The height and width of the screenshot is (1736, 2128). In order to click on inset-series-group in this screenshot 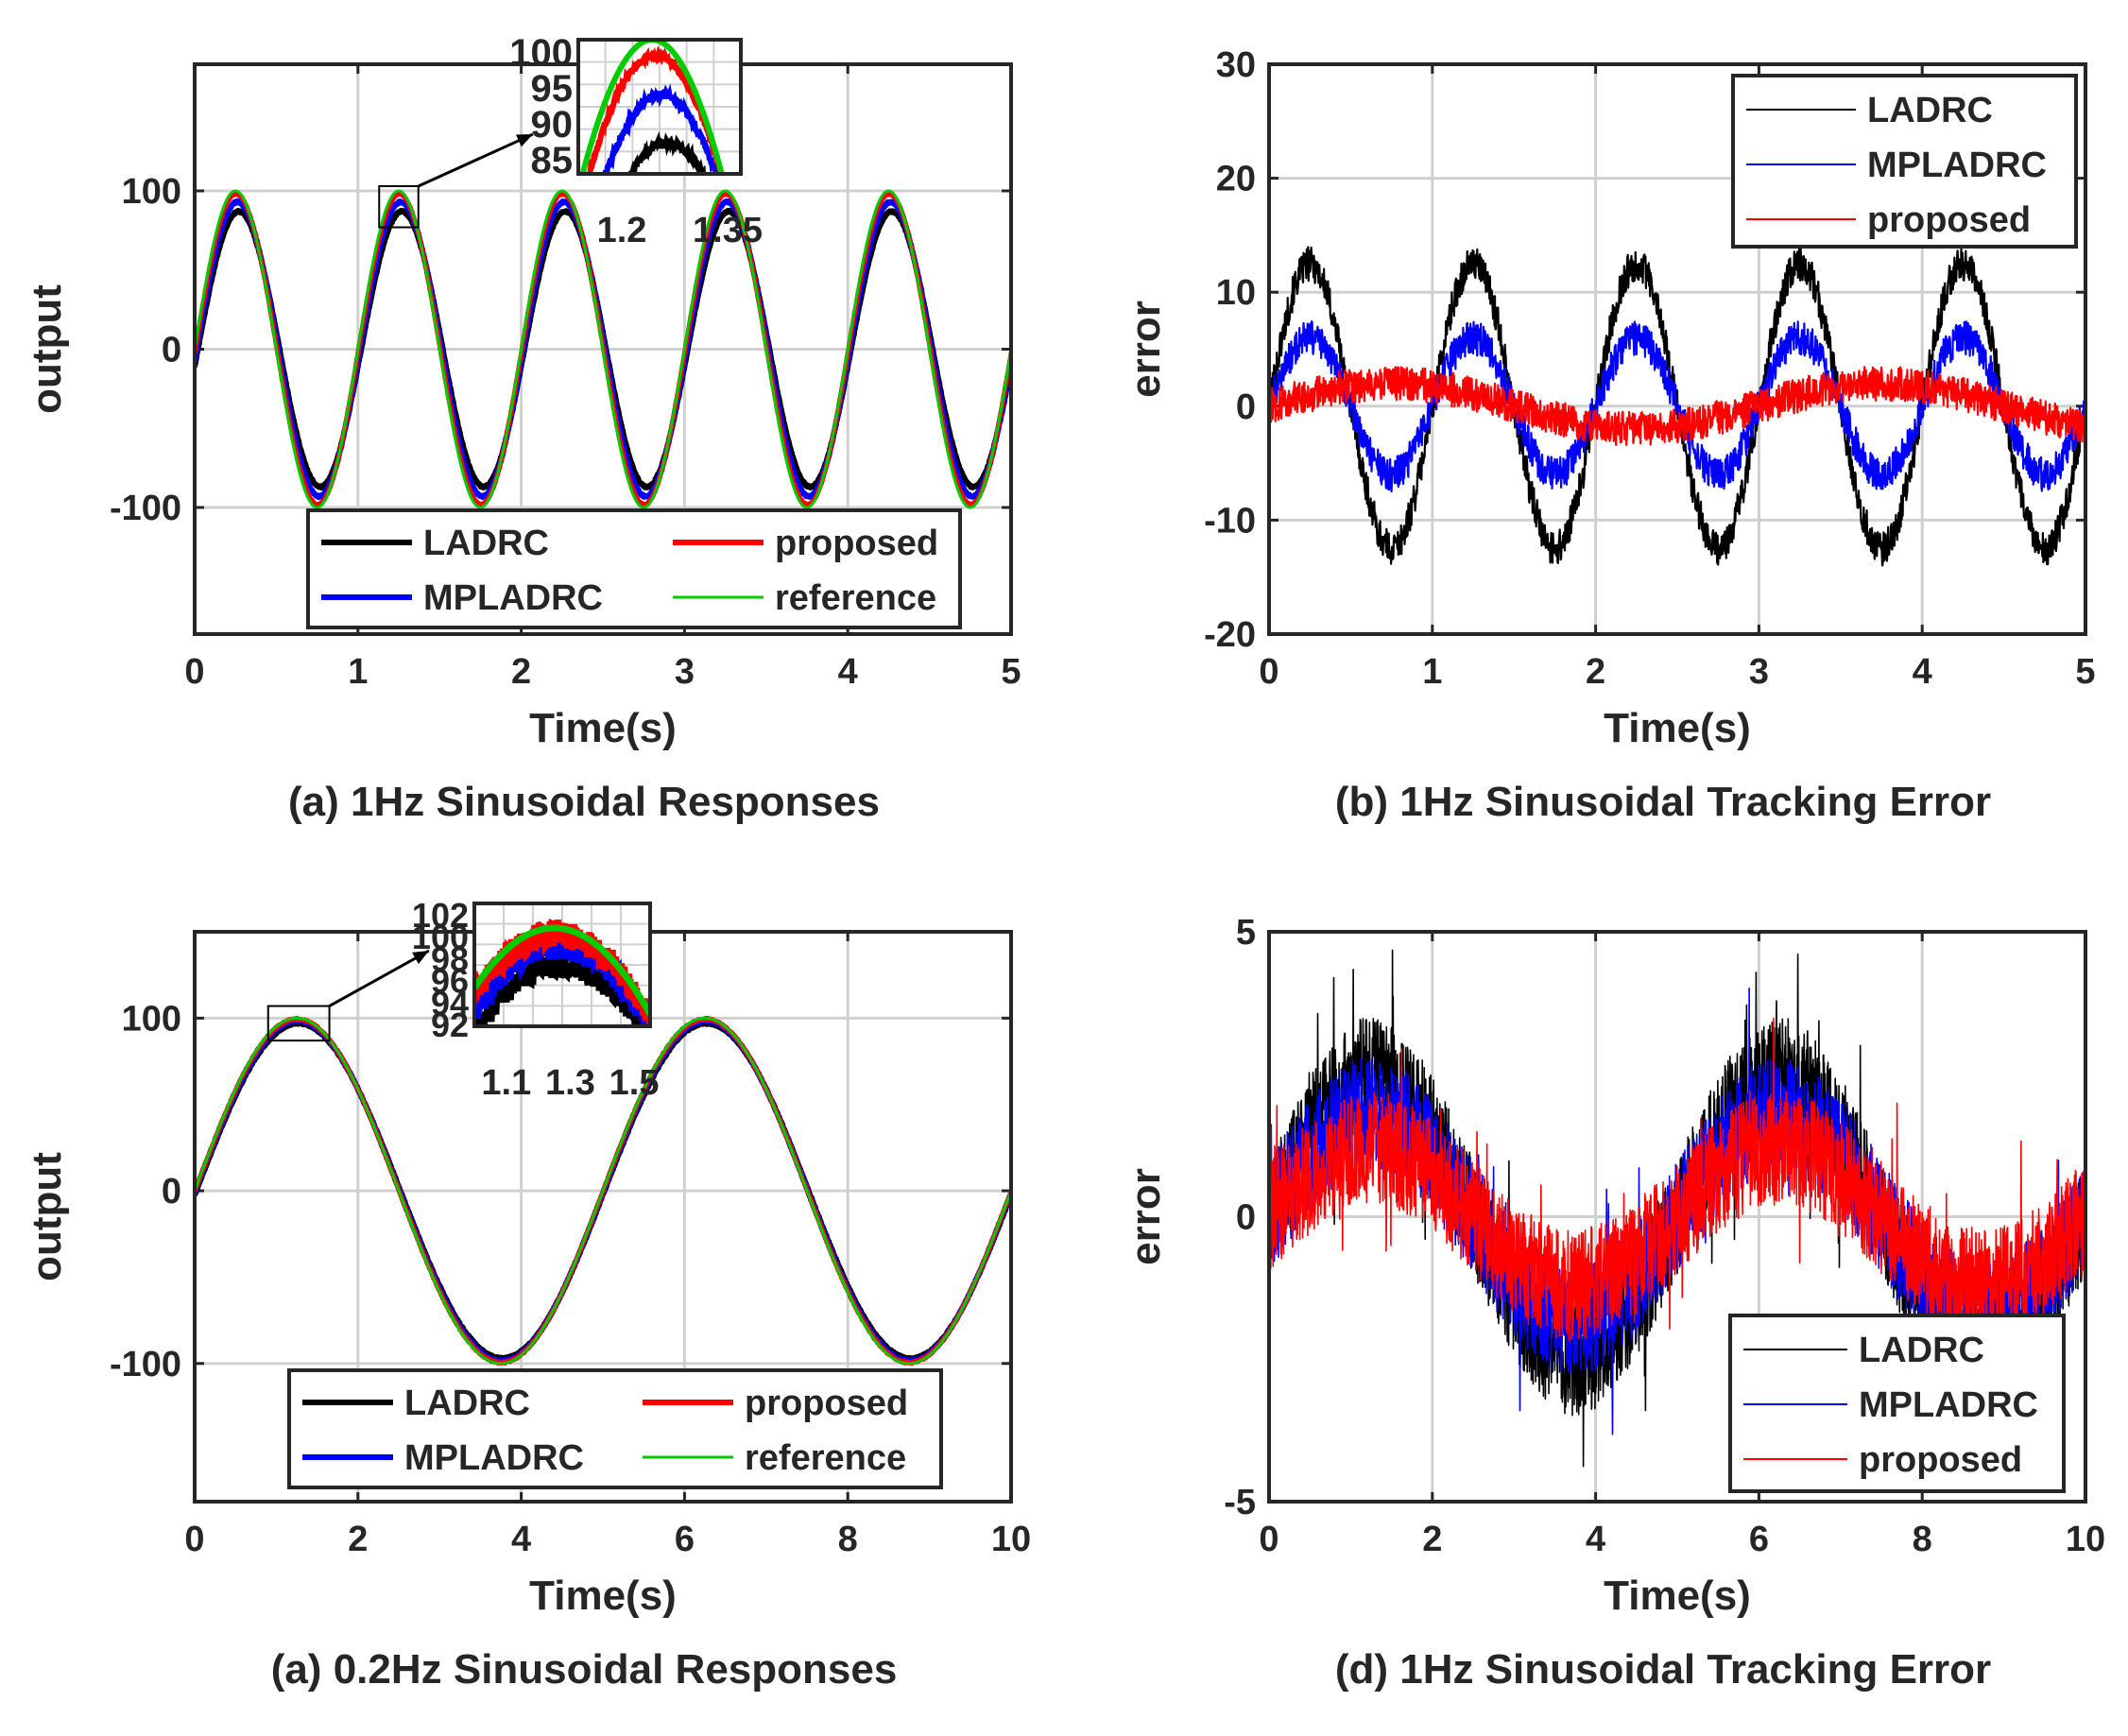, I will do `click(562, 972)`.